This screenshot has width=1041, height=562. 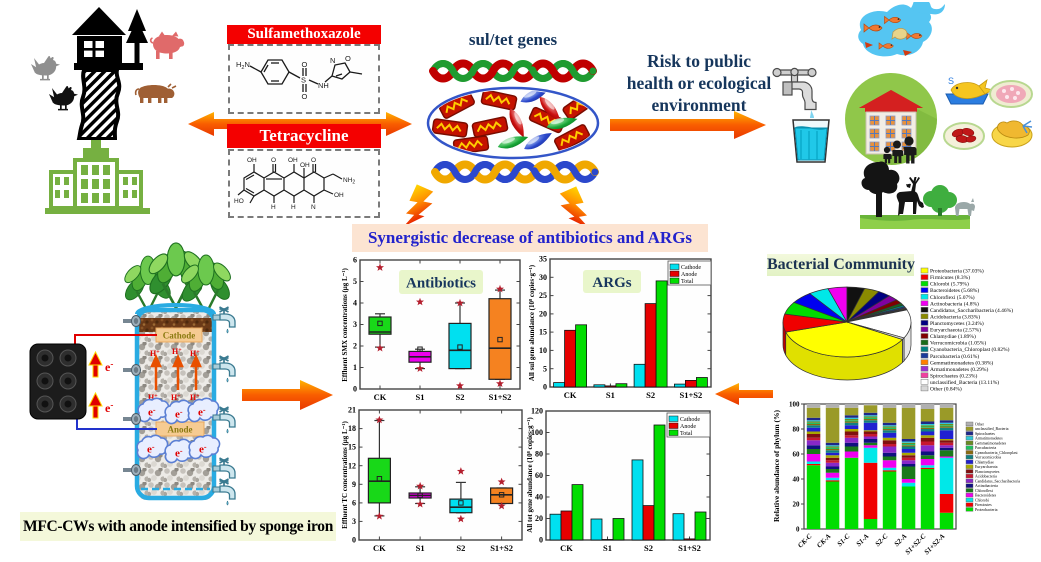 What do you see at coordinates (957, 271) in the screenshot?
I see `svg-text: Proteobacteria (37.03%)` at bounding box center [957, 271].